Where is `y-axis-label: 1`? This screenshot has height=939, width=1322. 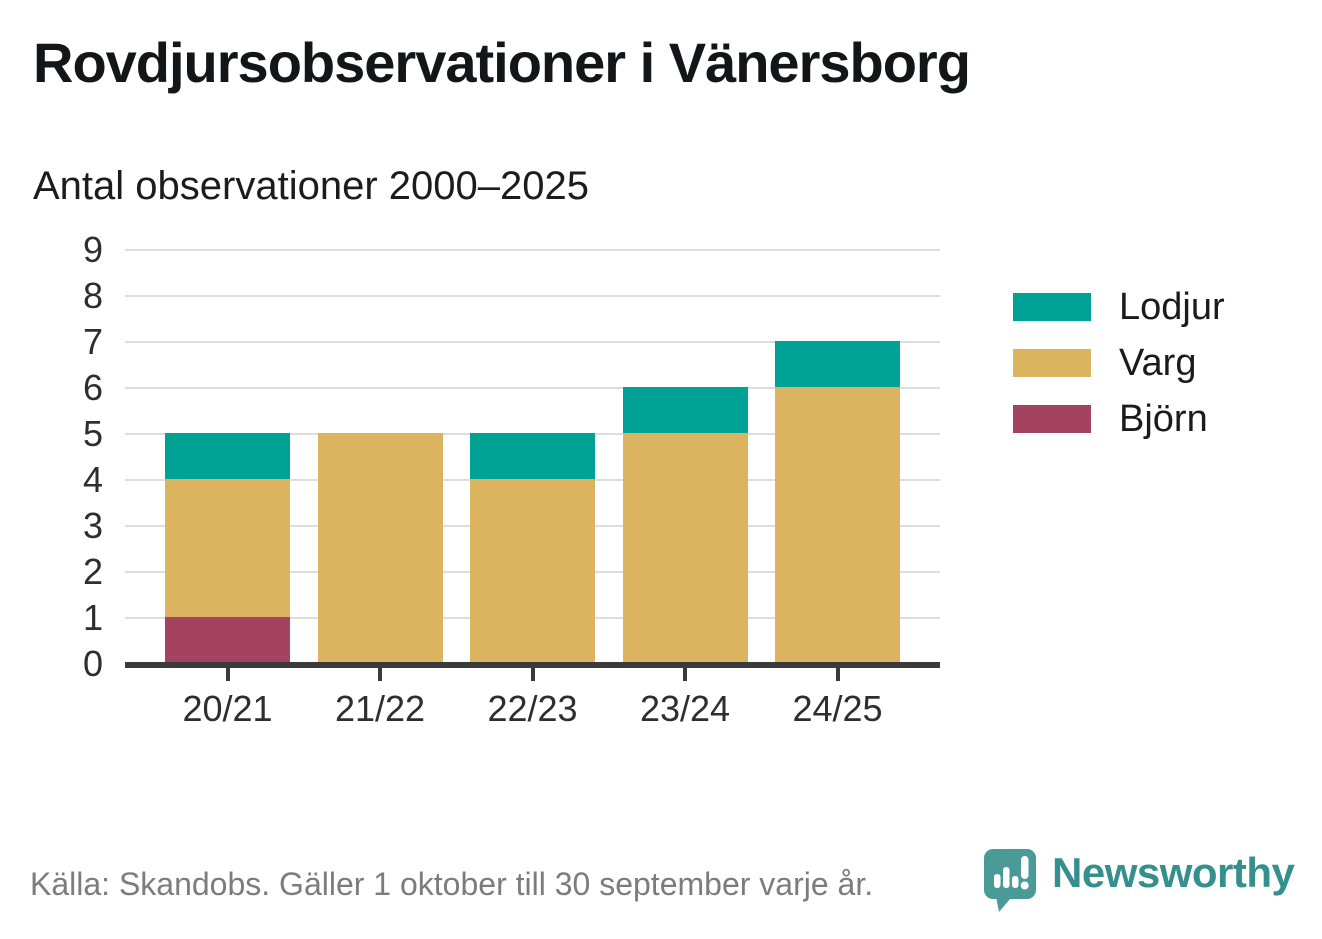
y-axis-label: 1 is located at coordinates (92, 617).